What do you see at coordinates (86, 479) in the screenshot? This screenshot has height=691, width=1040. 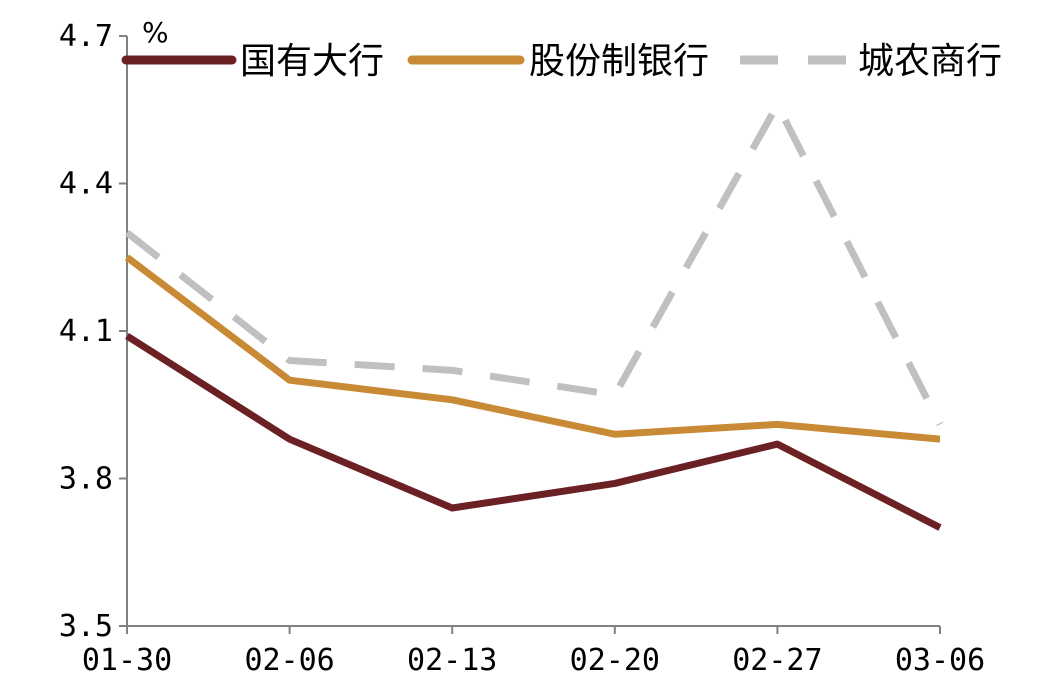 I see `y-tick-label: 3.8` at bounding box center [86, 479].